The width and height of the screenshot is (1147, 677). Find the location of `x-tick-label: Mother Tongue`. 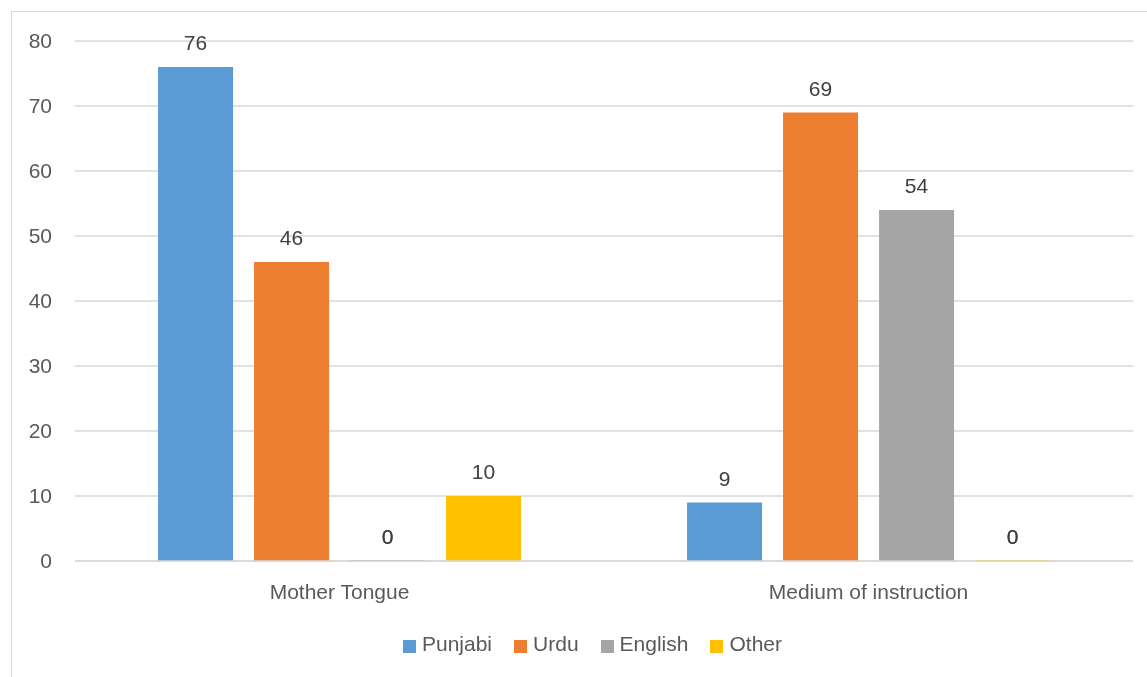

x-tick-label: Mother Tongue is located at coordinates (339, 591).